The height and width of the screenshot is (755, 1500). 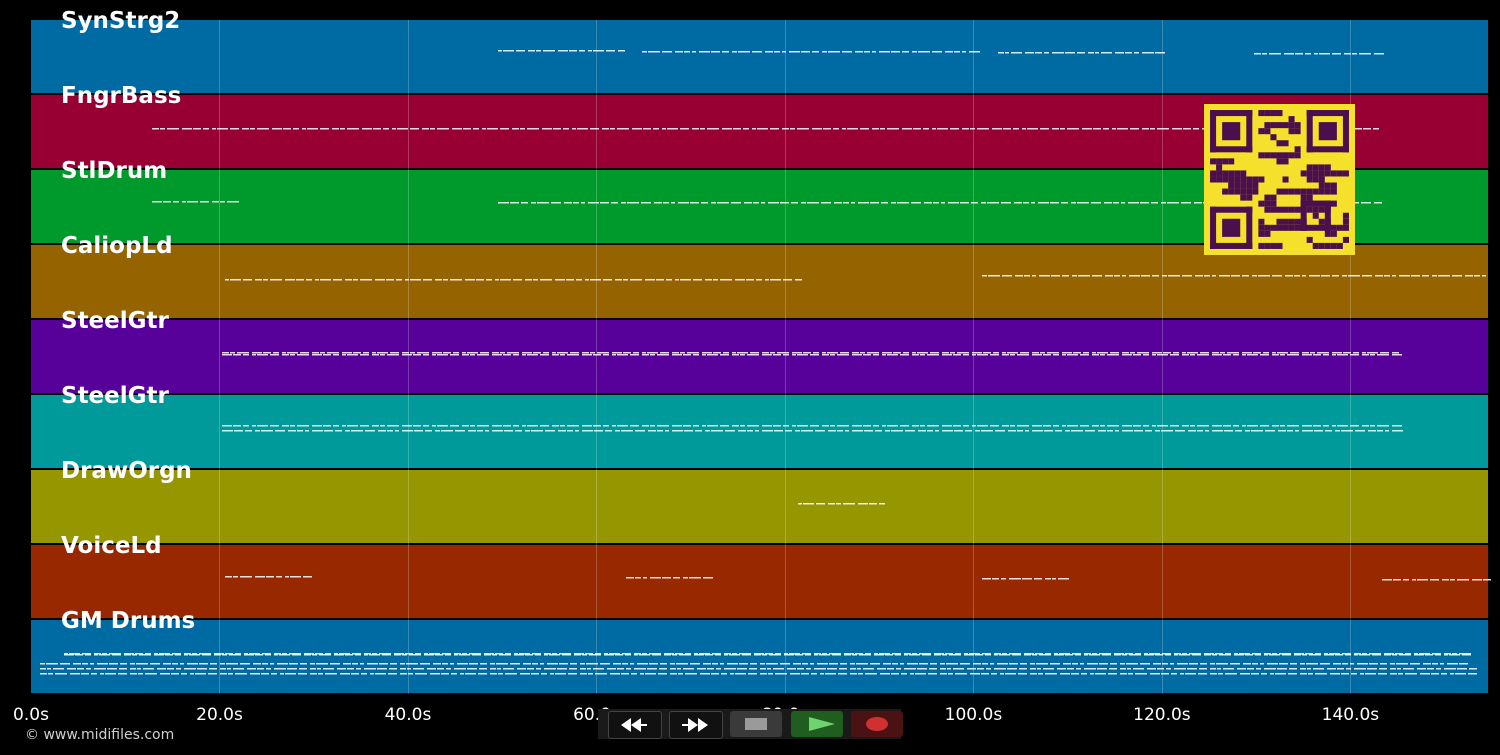 I want to click on time-axis-label: 120.0s, so click(x=1162, y=715).